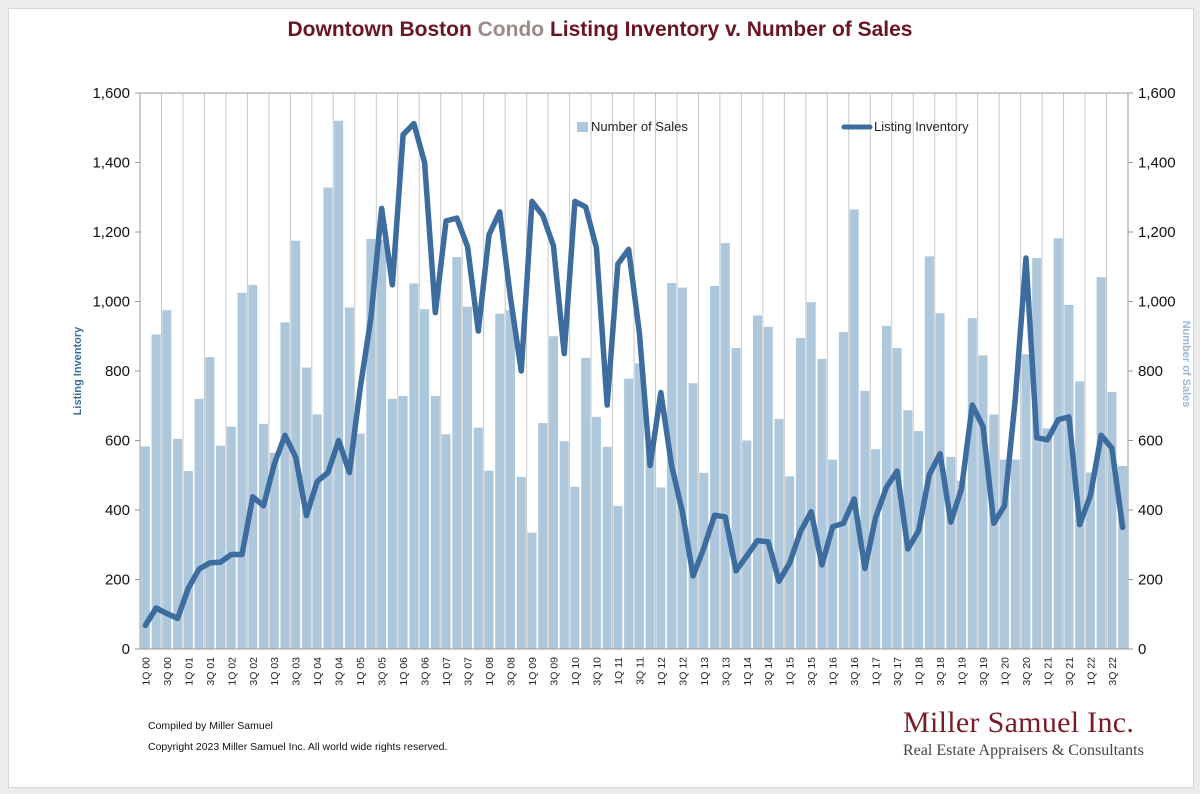 This screenshot has width=1200, height=794. Describe the element at coordinates (582, 127) in the screenshot. I see `legend-swatch-number-of-sales` at that location.